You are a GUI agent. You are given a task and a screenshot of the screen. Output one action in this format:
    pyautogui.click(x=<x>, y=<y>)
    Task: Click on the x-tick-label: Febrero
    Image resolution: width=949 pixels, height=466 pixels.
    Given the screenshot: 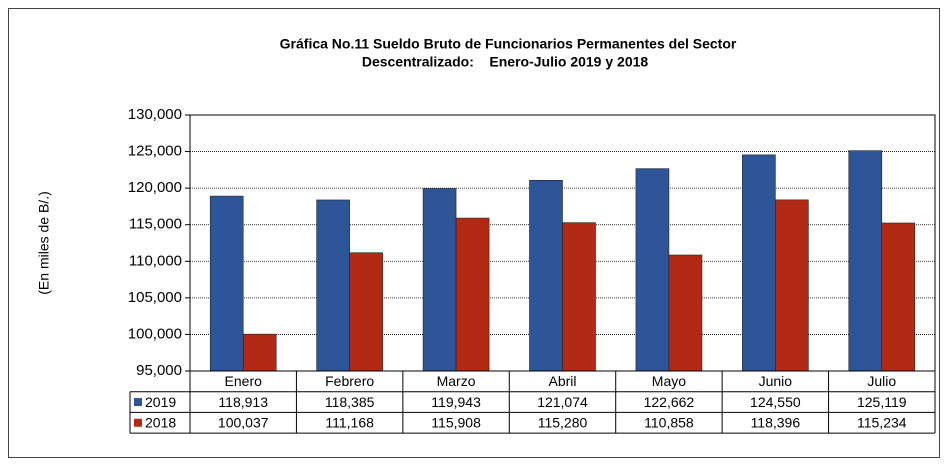 What is the action you would take?
    pyautogui.click(x=349, y=381)
    